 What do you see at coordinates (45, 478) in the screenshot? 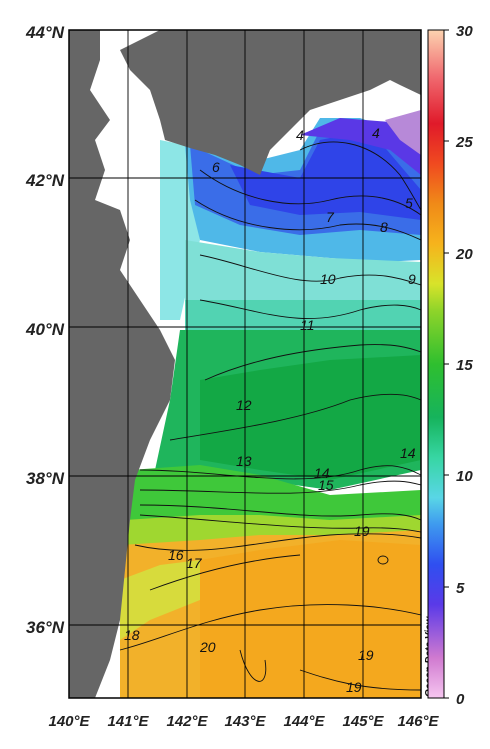
I see `lat-label: 38°N` at bounding box center [45, 478].